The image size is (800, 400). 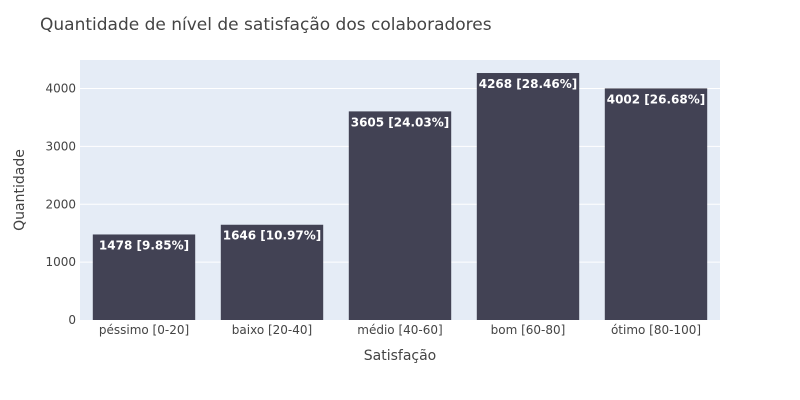 I want to click on x-tick-label: médio [40-60], so click(x=399, y=330).